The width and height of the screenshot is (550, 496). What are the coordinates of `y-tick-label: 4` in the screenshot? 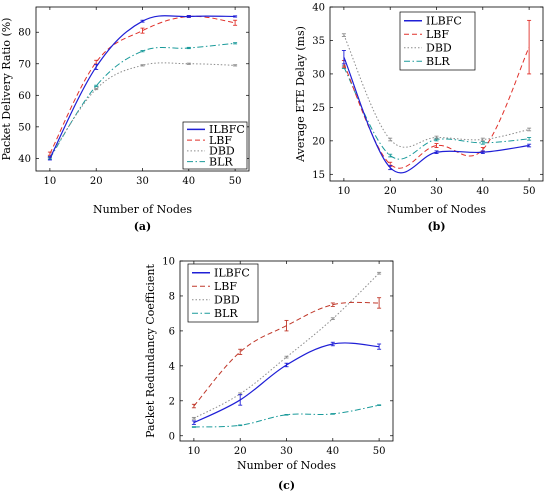 It's located at (172, 366).